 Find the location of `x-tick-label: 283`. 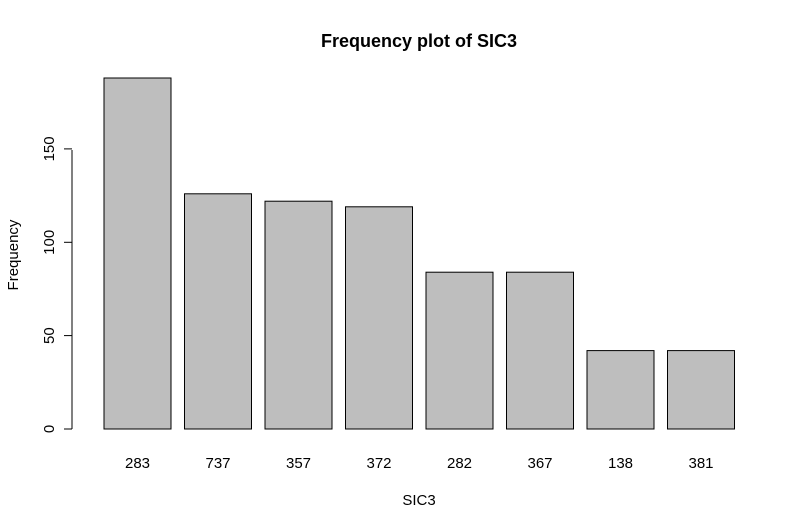

x-tick-label: 283 is located at coordinates (137, 463).